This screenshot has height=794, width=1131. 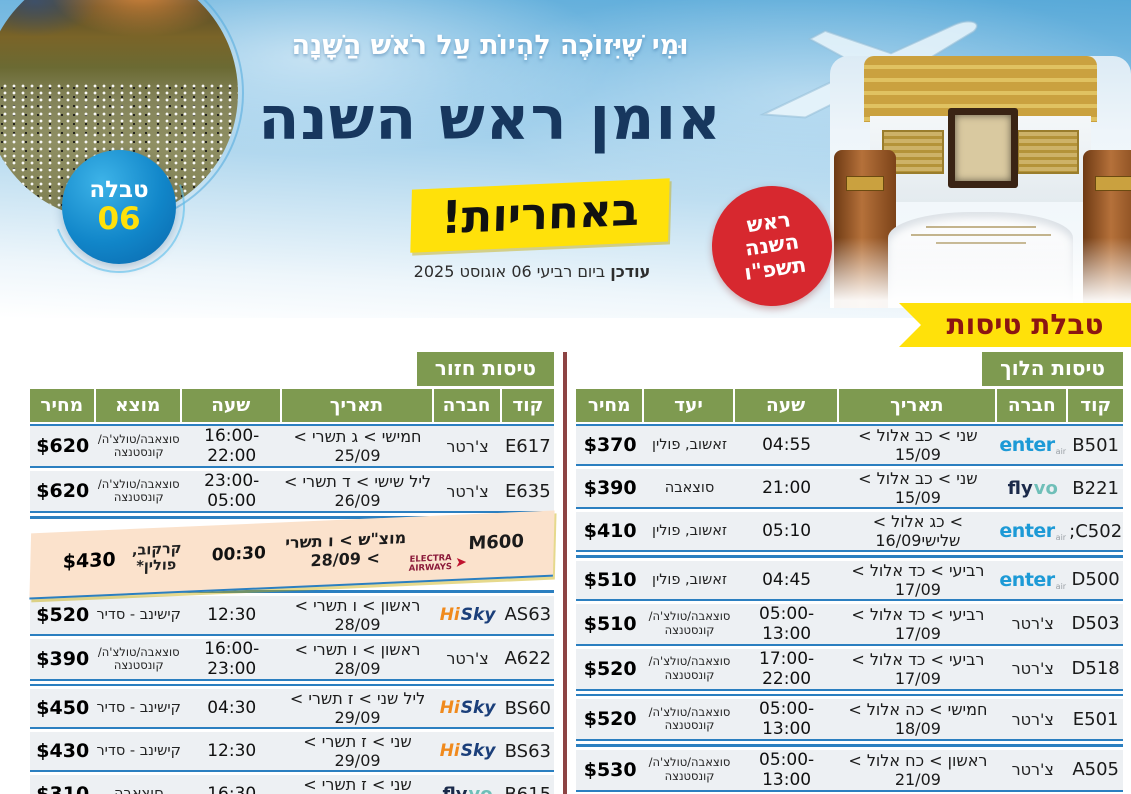 I want to click on flight-code: A505, so click(x=1095, y=769).